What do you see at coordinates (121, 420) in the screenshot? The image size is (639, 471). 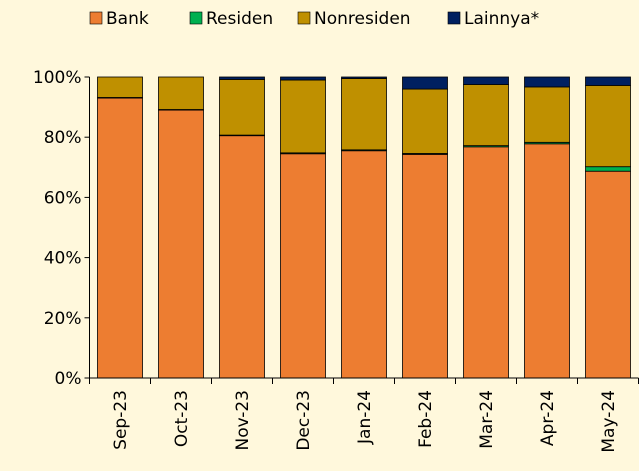 I see `x-tick-label: Sep-23` at bounding box center [121, 420].